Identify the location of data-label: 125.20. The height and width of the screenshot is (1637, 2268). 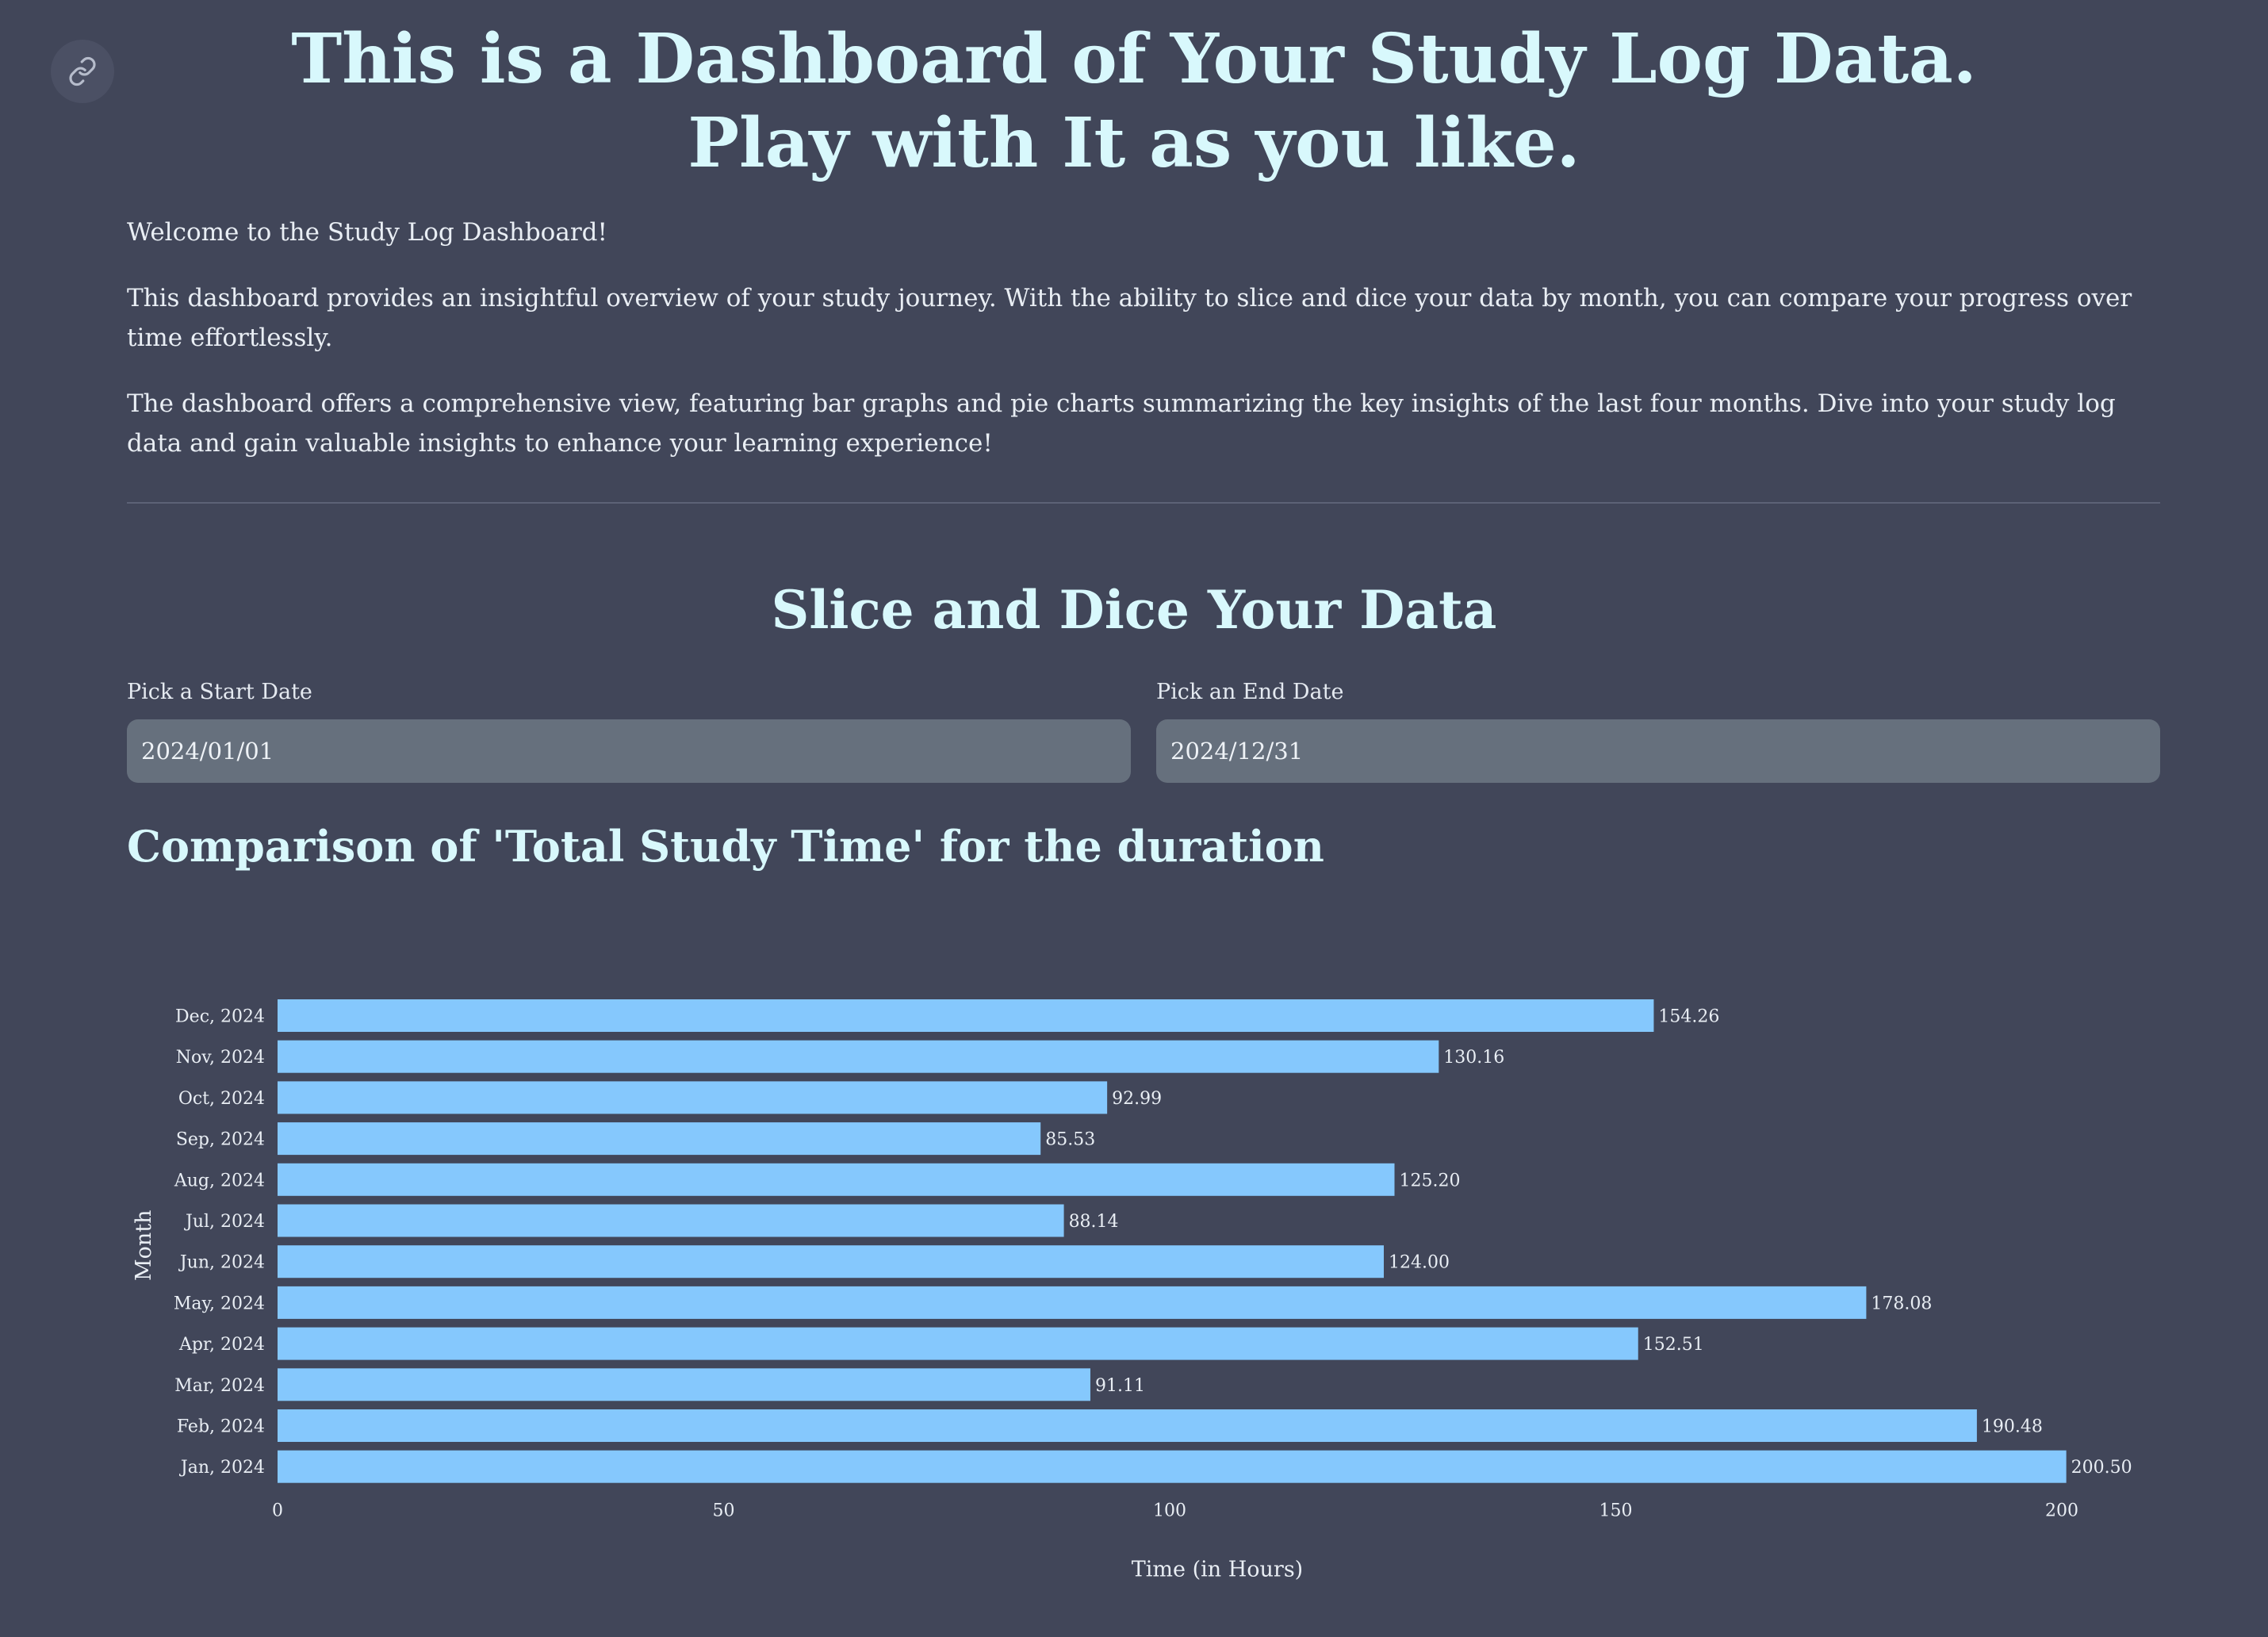
(1430, 1180).